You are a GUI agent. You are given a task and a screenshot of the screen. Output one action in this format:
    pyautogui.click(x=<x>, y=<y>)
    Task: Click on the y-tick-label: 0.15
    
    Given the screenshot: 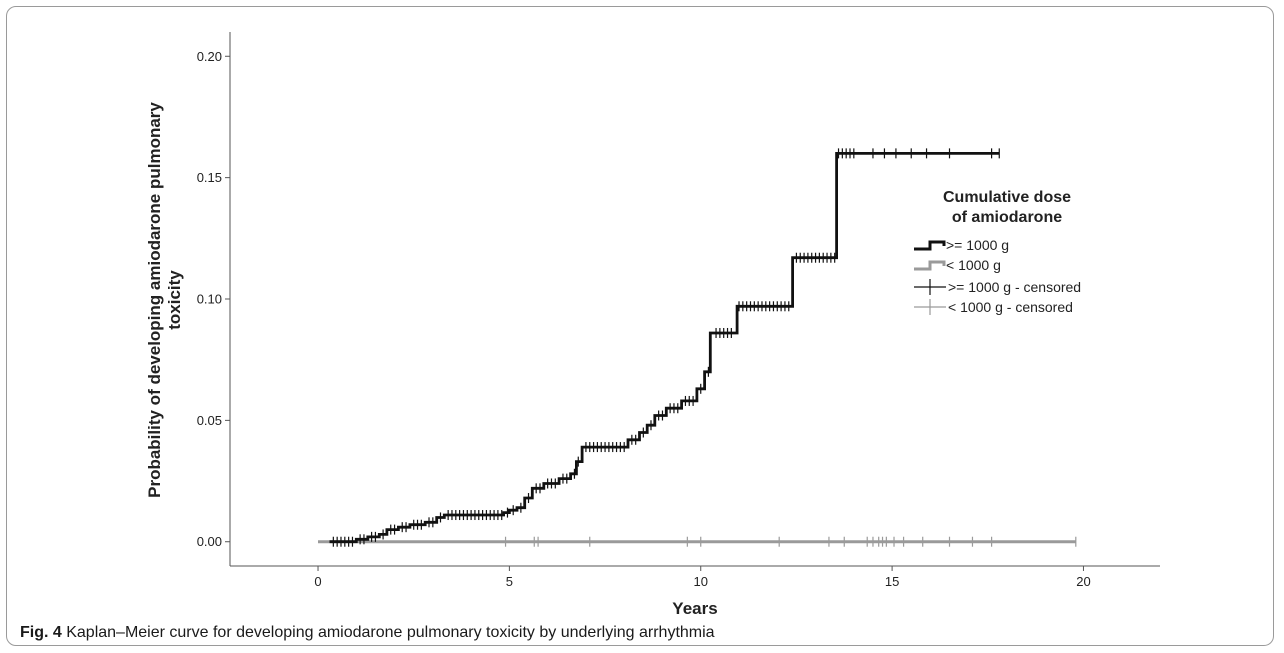 What is the action you would take?
    pyautogui.click(x=209, y=177)
    